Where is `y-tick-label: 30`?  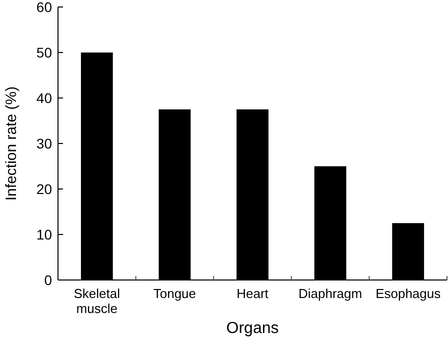 y-tick-label: 30 is located at coordinates (44, 143).